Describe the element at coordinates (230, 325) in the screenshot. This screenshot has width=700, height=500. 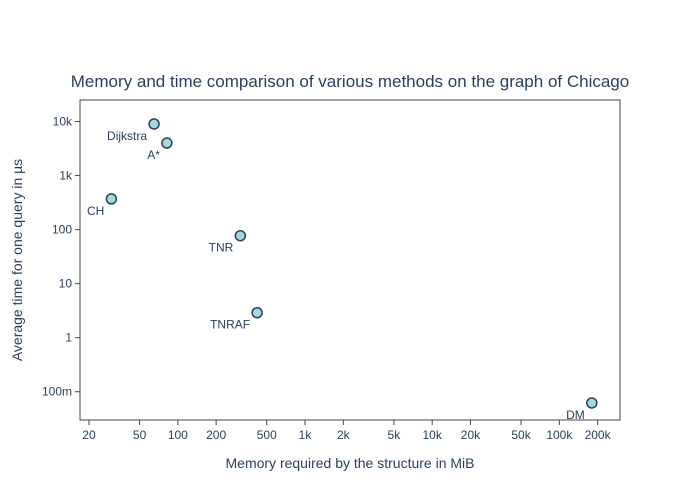
I see `data-point-label: TNRAF` at that location.